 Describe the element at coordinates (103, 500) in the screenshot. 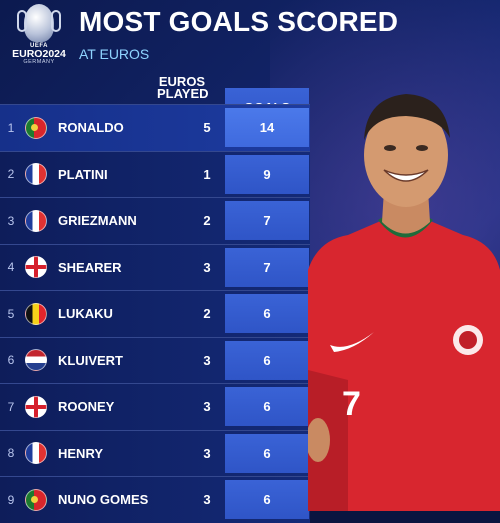

I see `player-name: NUNO GOMES` at that location.